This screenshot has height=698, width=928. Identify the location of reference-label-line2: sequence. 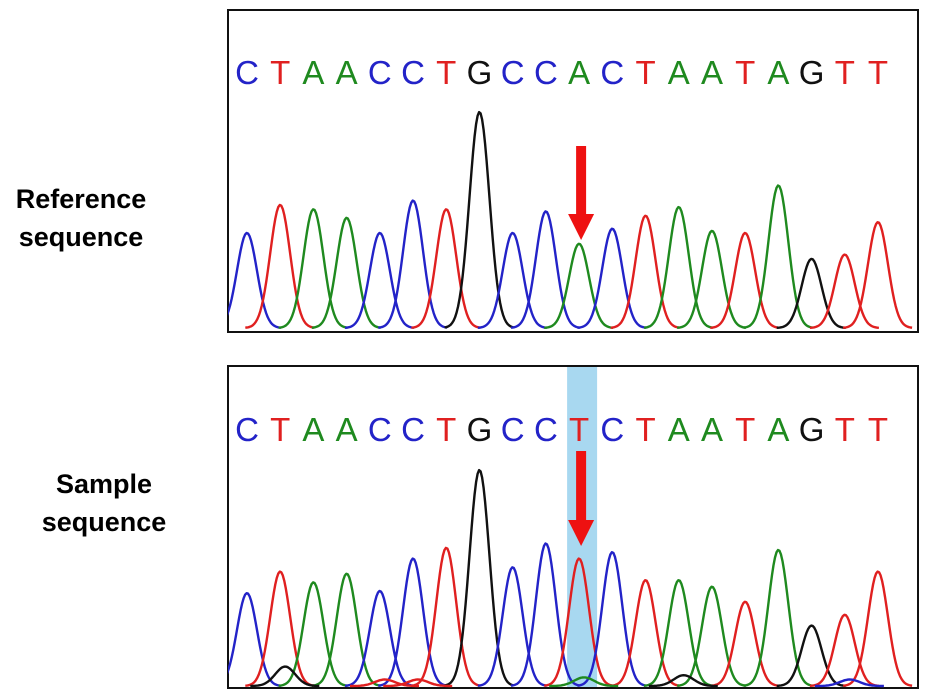
(81, 237).